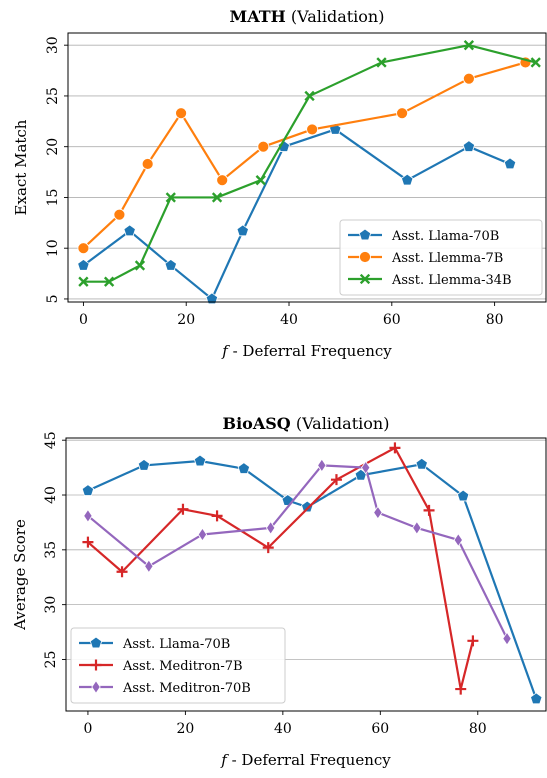 This screenshot has width=547, height=778. I want to click on chart-title-bold: MATH, so click(258, 16).